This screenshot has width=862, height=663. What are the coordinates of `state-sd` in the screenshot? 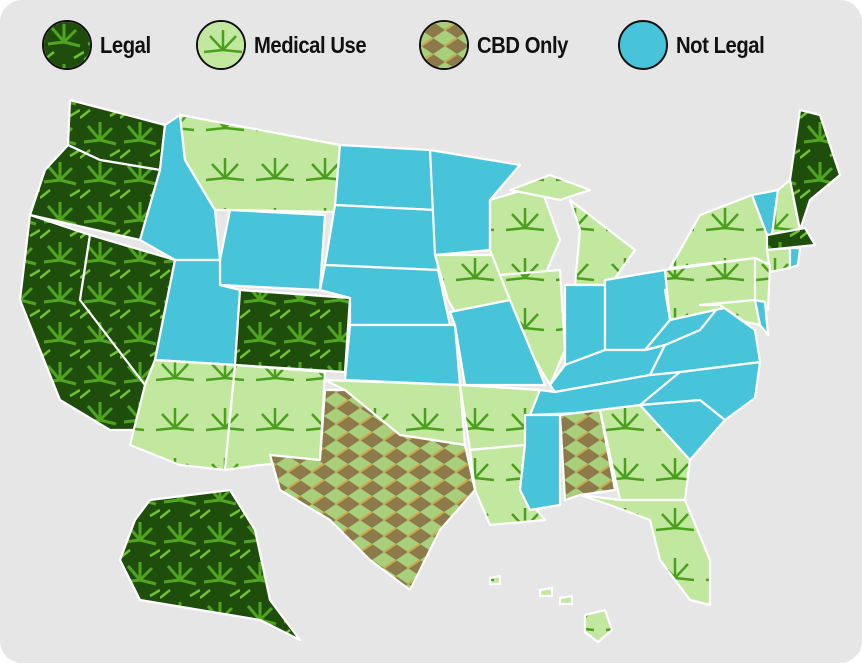 It's located at (381, 237).